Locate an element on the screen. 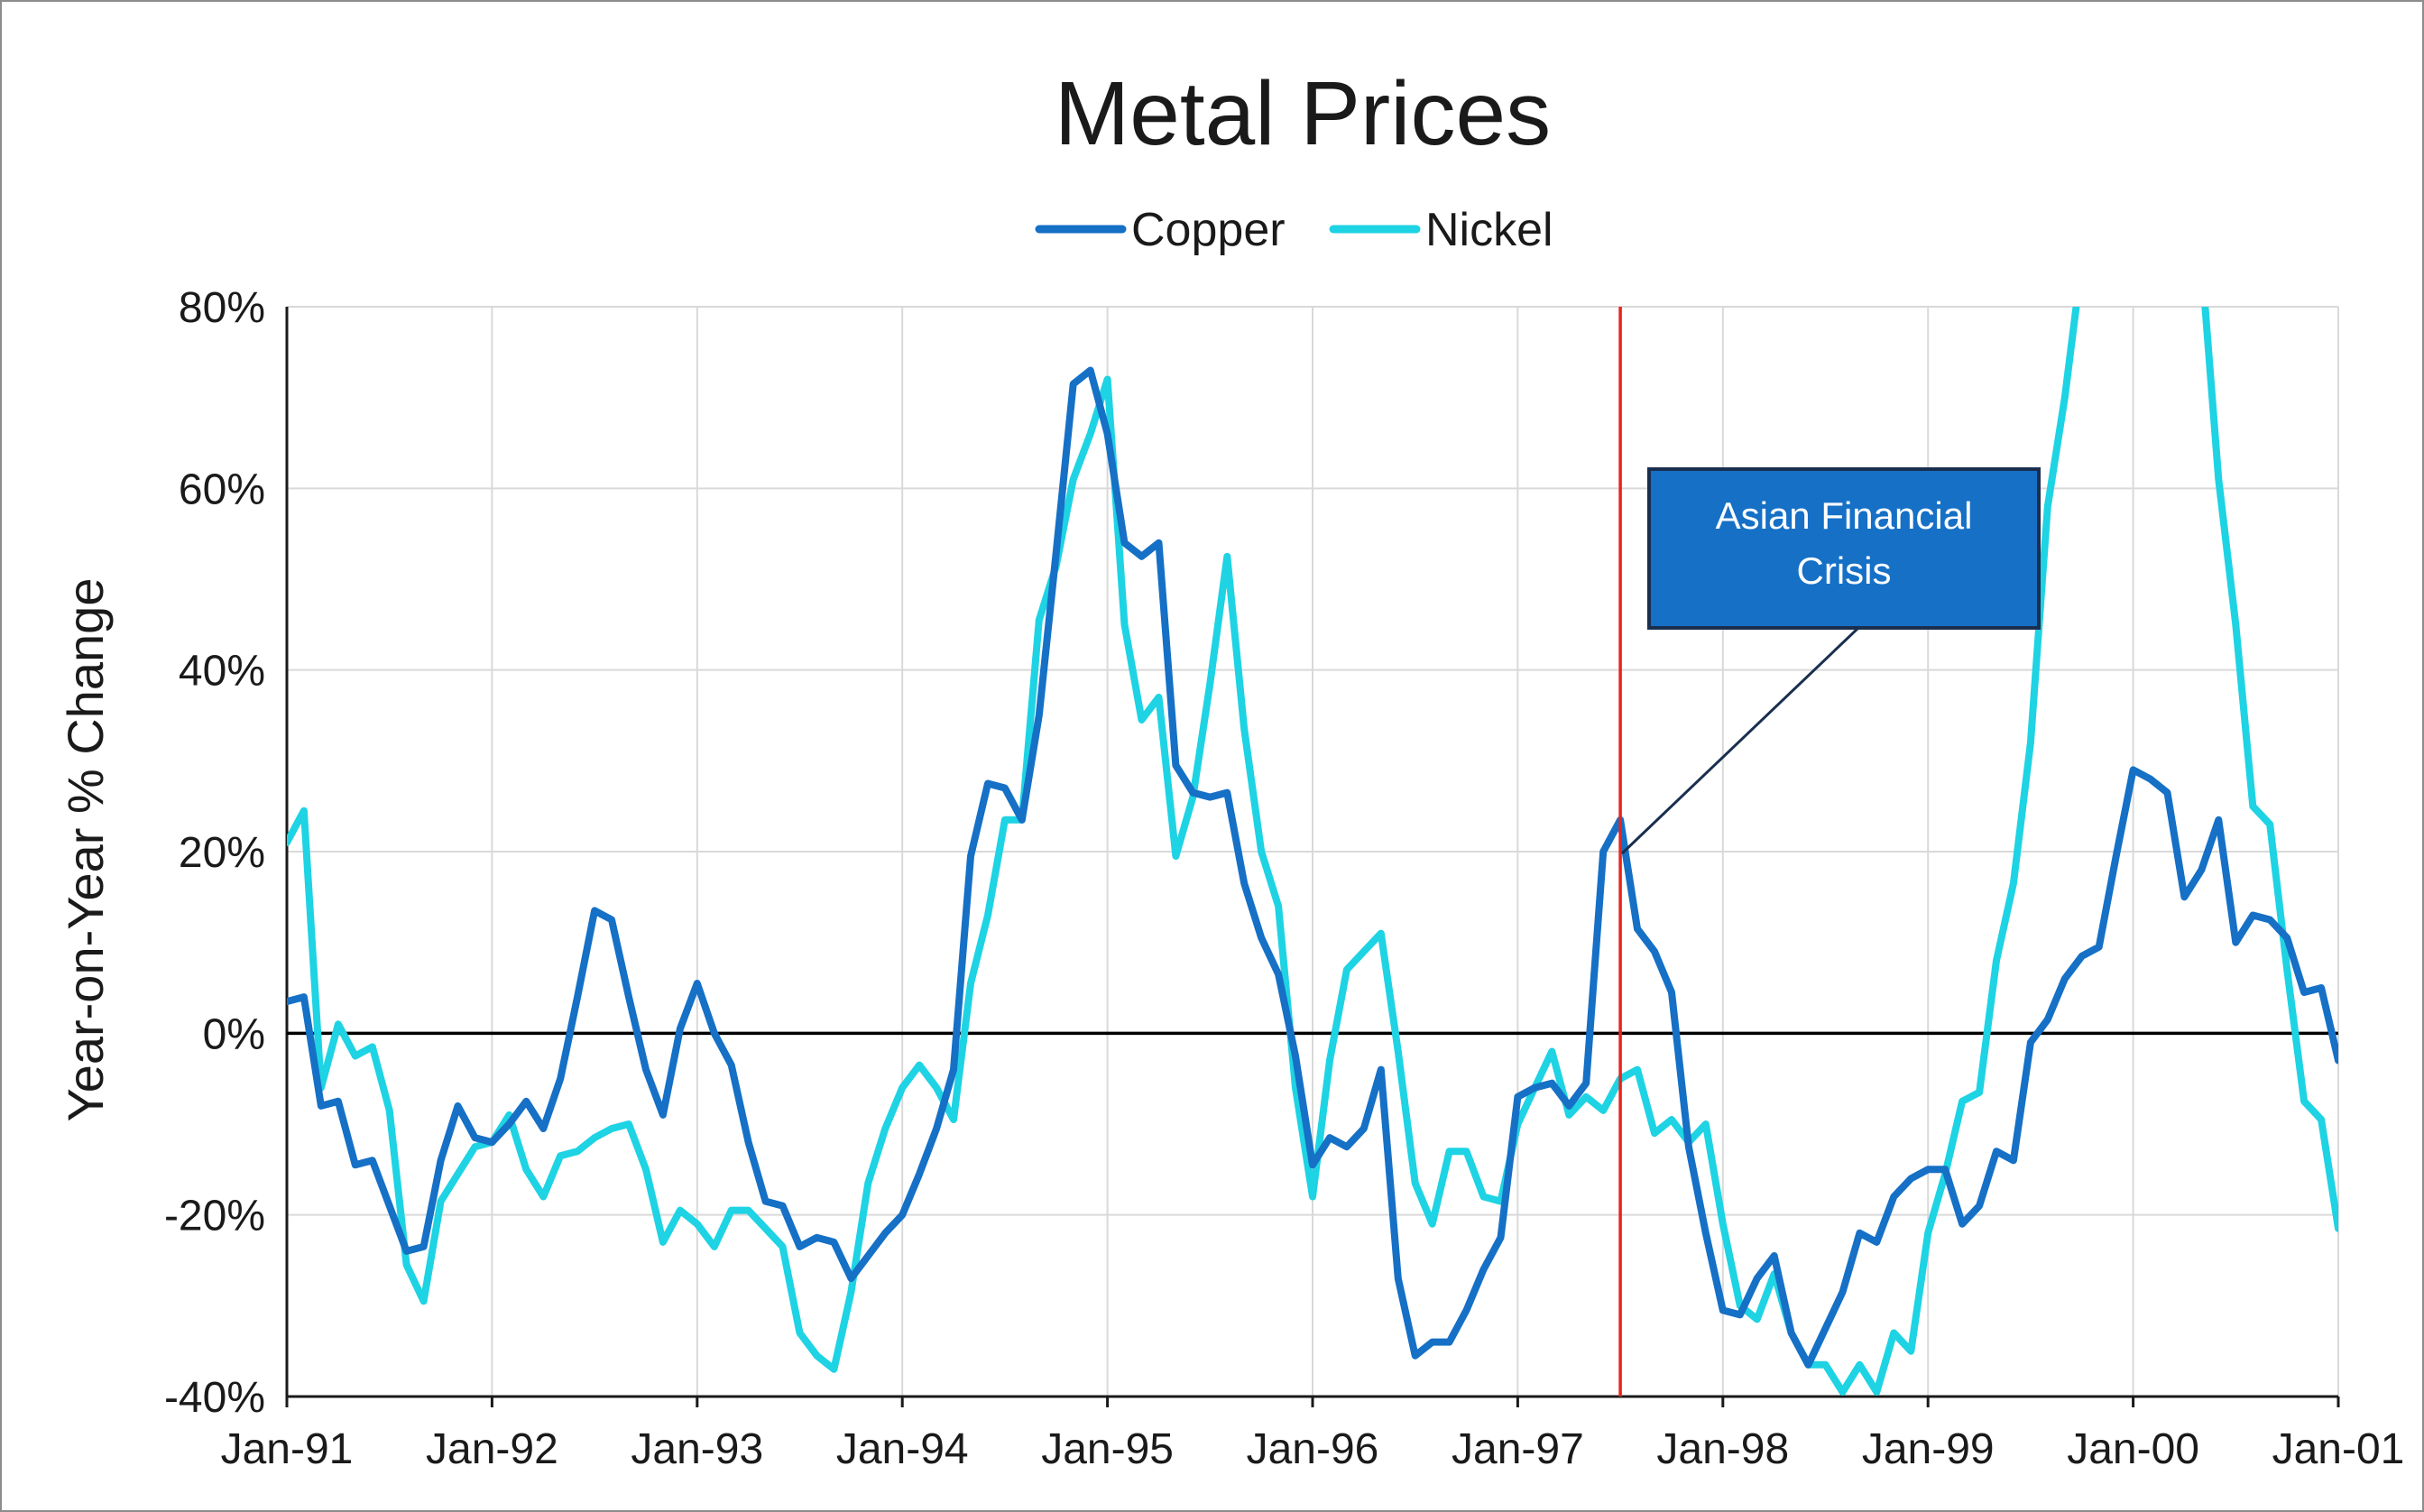 This screenshot has width=2424, height=1512. x-tick-label: Jan-91 is located at coordinates (287, 1449).